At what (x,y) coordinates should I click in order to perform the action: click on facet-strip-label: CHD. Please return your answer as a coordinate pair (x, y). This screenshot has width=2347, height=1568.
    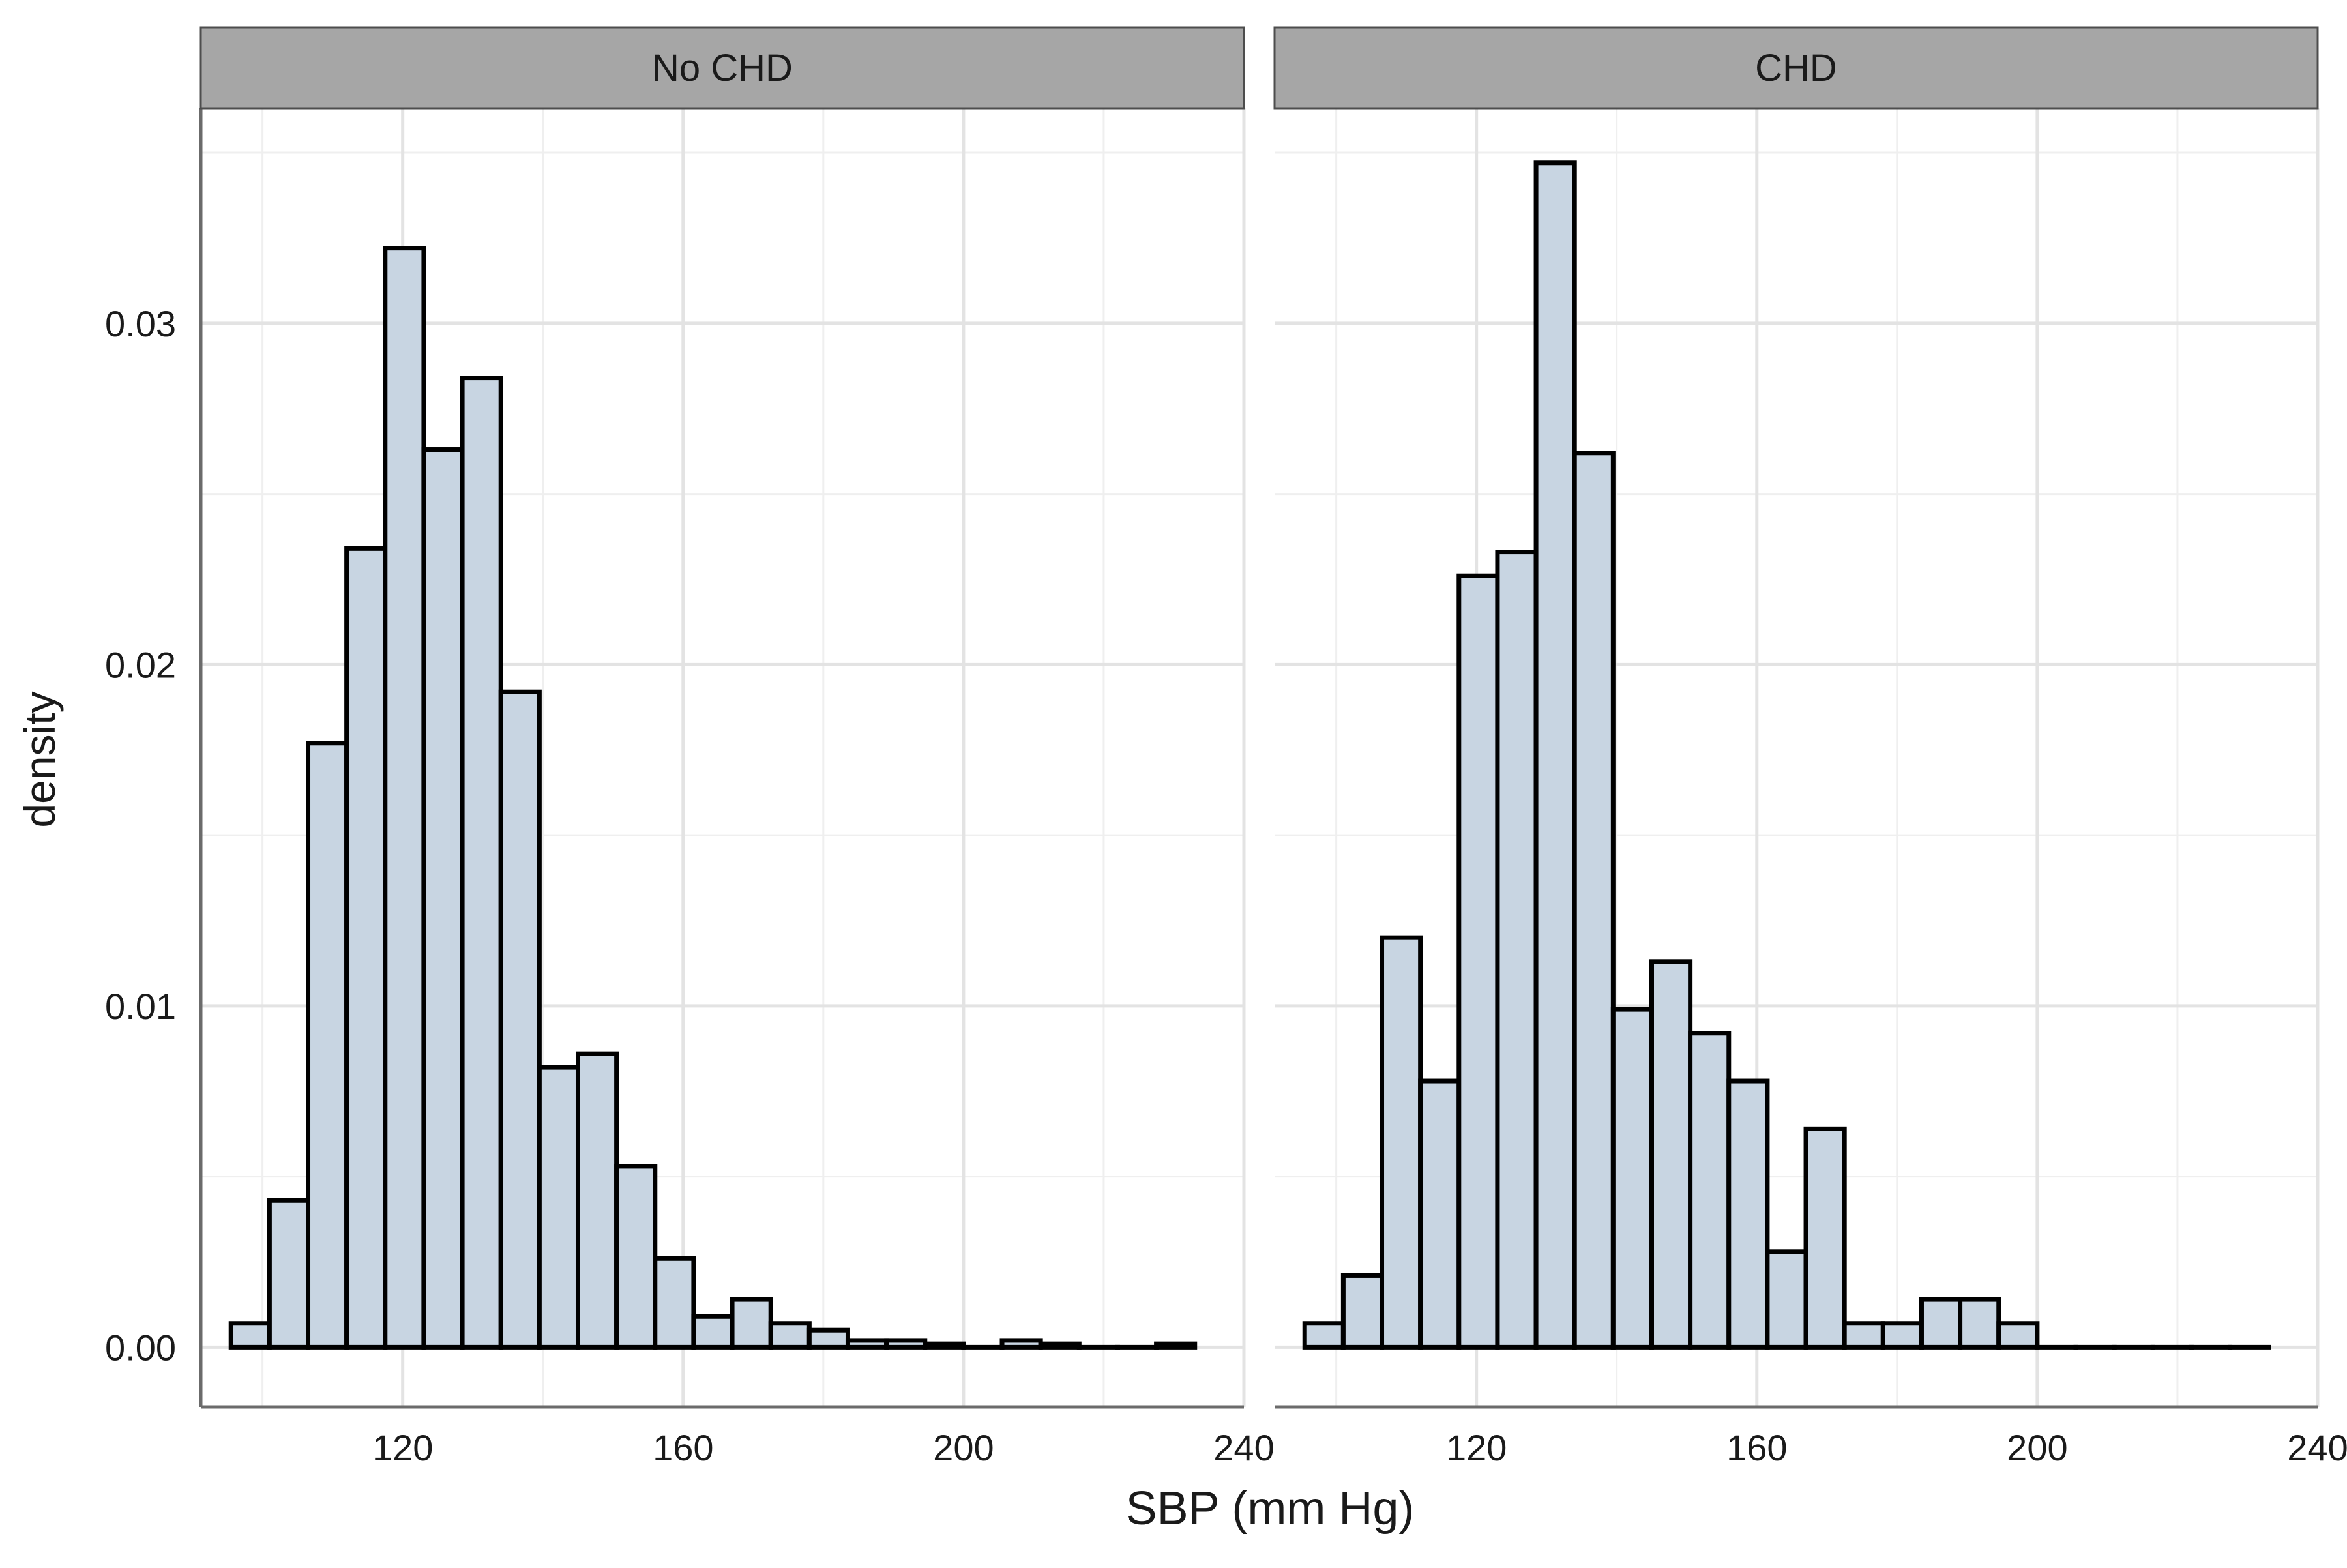
    Looking at the image, I should click on (1796, 68).